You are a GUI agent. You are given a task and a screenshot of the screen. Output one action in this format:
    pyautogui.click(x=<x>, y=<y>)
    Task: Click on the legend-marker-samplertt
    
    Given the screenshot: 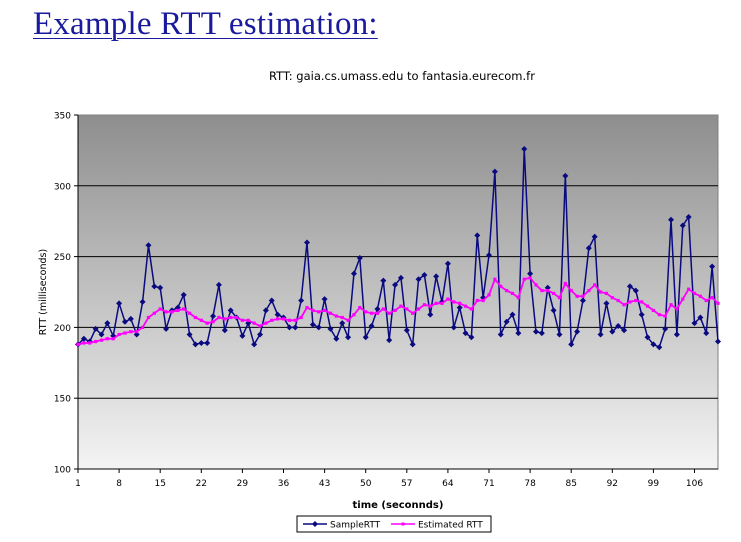 What is the action you would take?
    pyautogui.click(x=315, y=524)
    